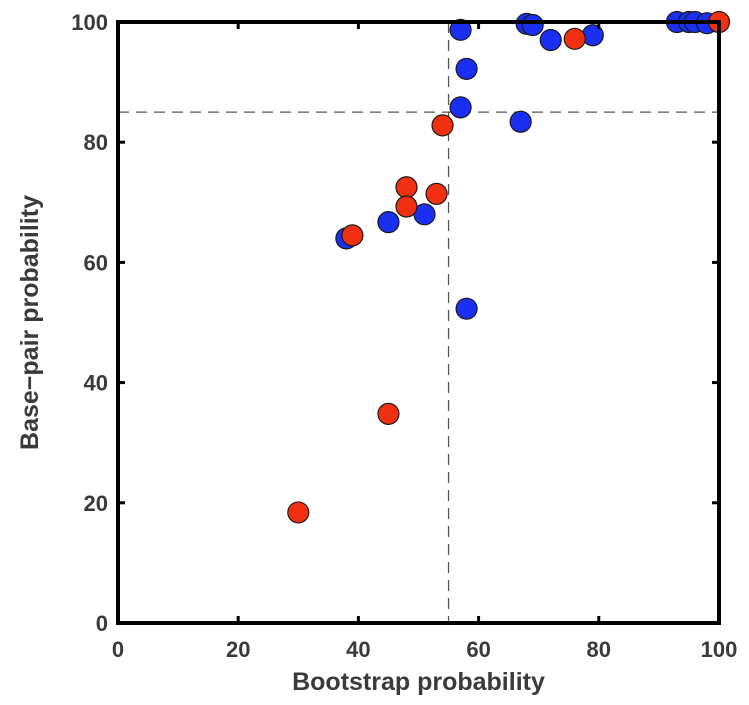 Image resolution: width=749 pixels, height=705 pixels. Describe the element at coordinates (418, 682) in the screenshot. I see `x-axis-label: Bootstrap probability` at that location.